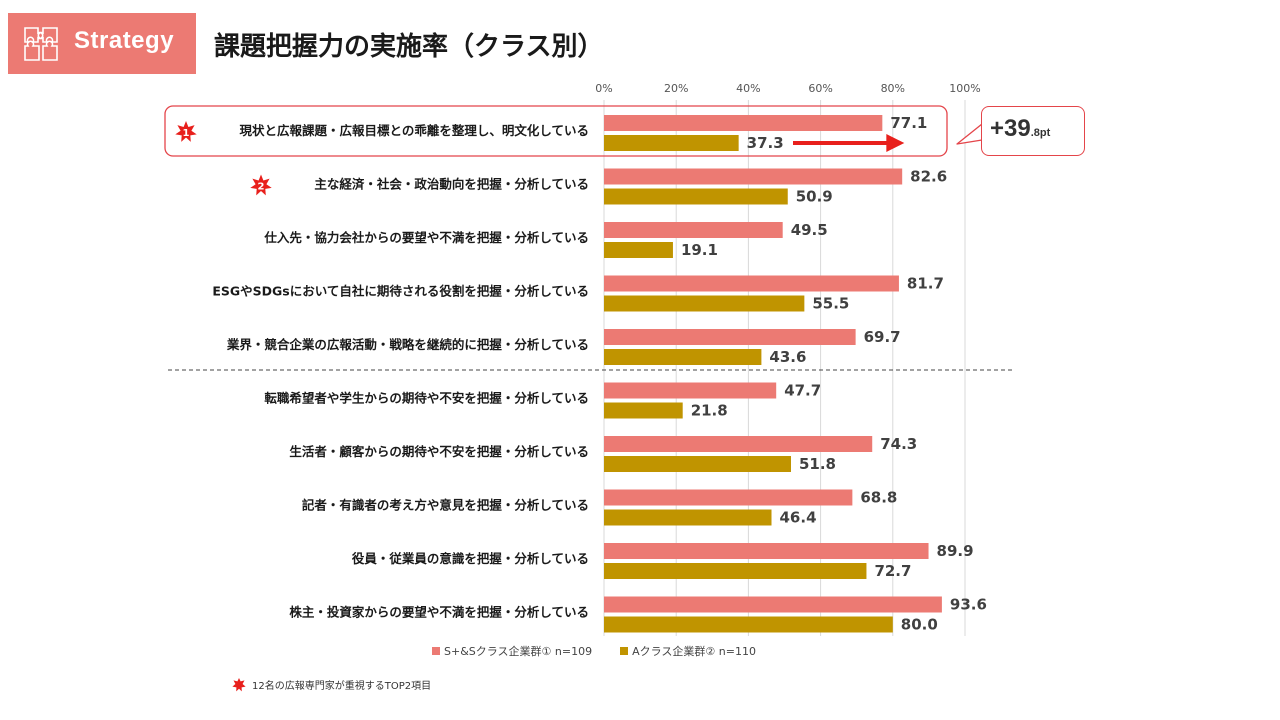 This screenshot has height=720, width=1280. What do you see at coordinates (603, 88) in the screenshot?
I see `tick-label-0: 0%` at bounding box center [603, 88].